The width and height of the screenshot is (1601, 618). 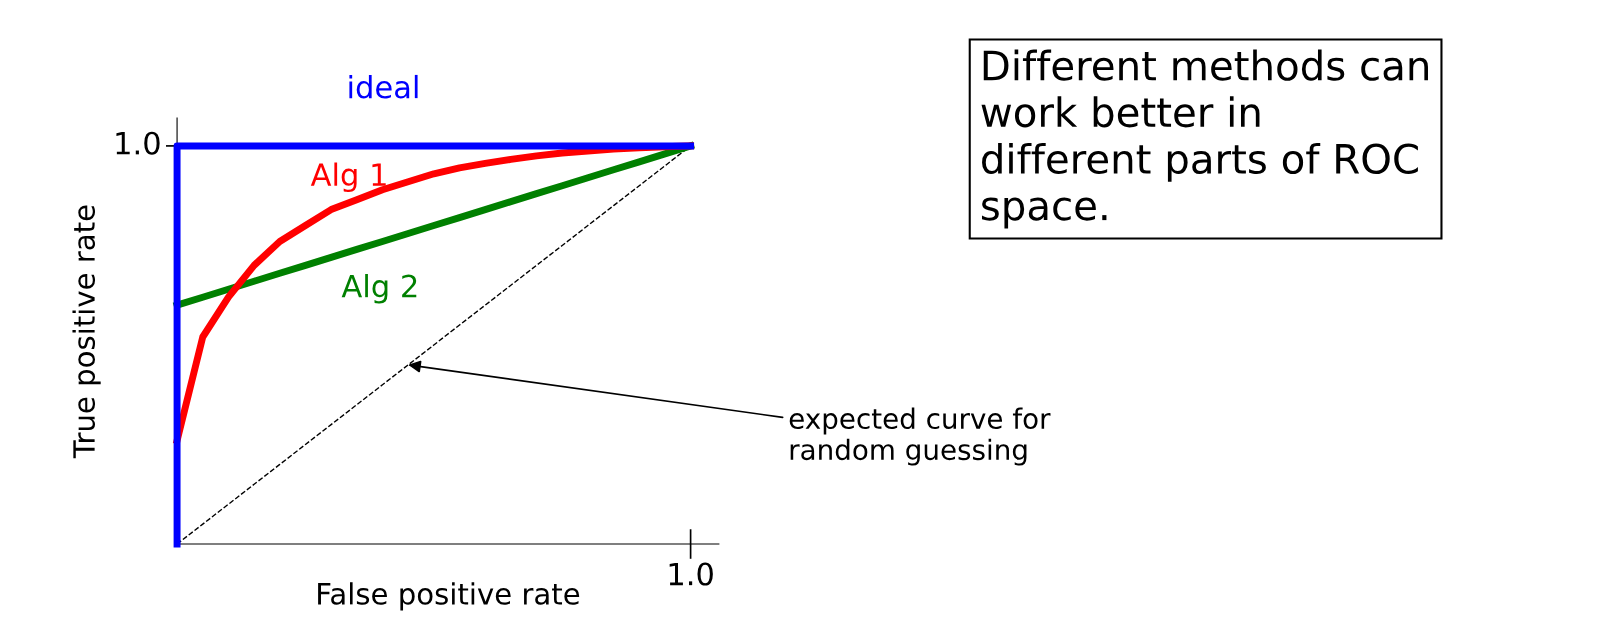 What do you see at coordinates (86, 332) in the screenshot?
I see `y-axis-title: True positive rate` at bounding box center [86, 332].